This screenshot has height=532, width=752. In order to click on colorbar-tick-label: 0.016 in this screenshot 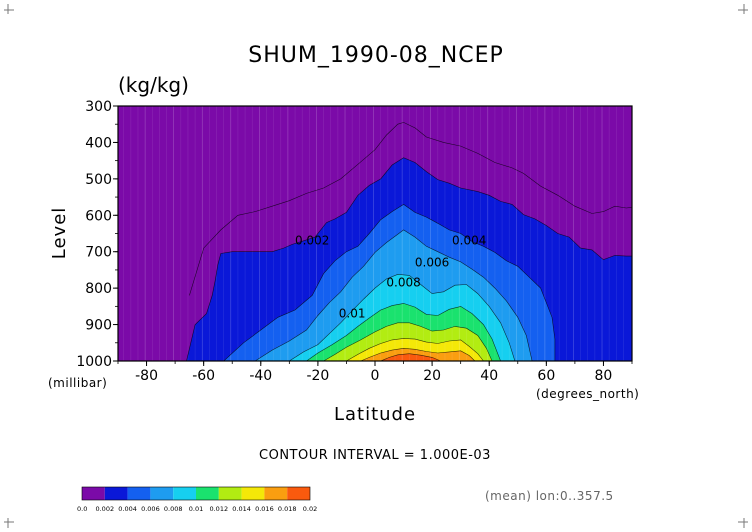, I will do `click(264, 509)`.